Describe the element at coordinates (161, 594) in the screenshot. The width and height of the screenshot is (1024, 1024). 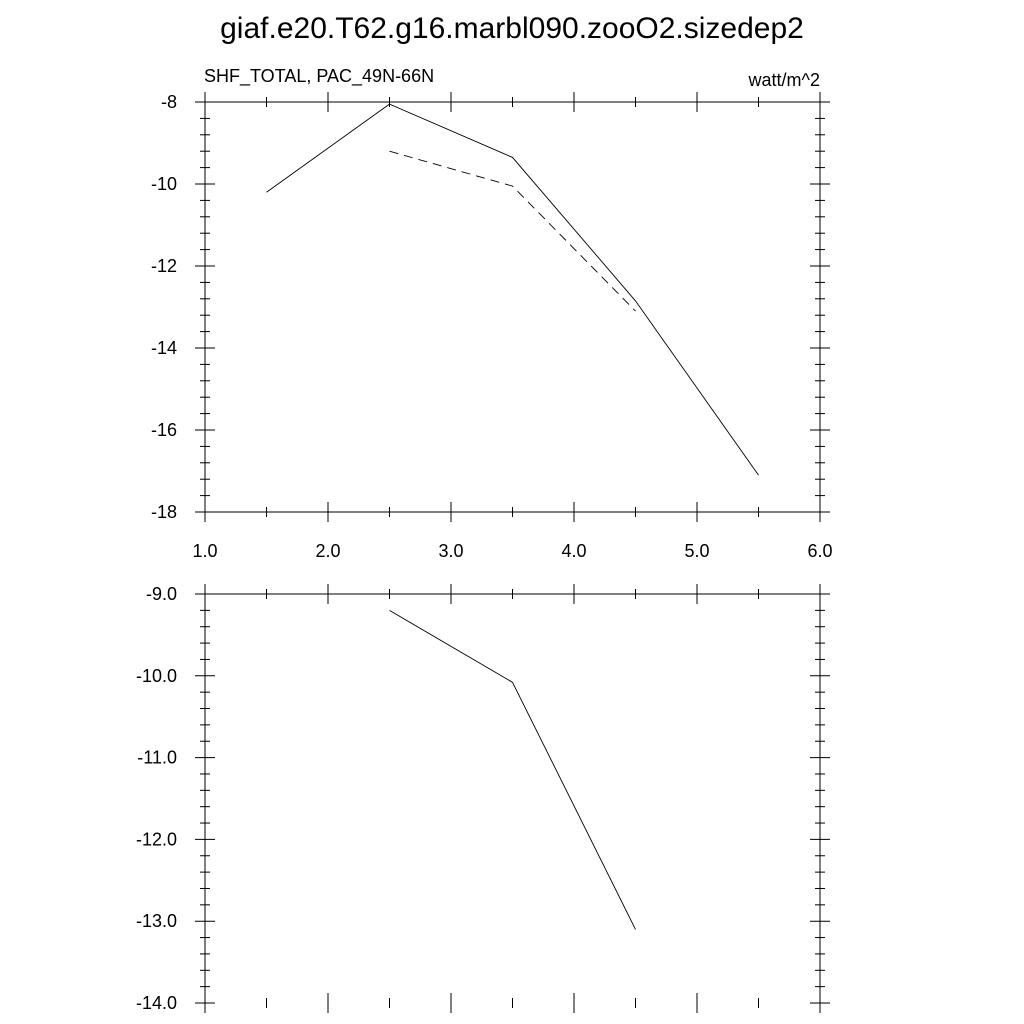
I see `bottom-ytick-label: -9.0` at that location.